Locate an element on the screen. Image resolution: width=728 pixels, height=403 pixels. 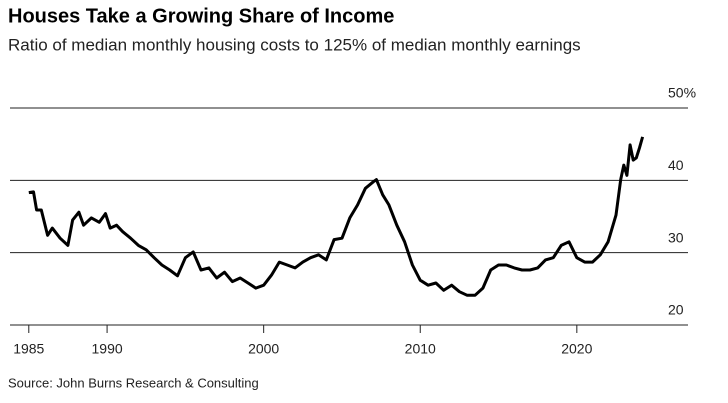
y-tick-label: 30 is located at coordinates (676, 237).